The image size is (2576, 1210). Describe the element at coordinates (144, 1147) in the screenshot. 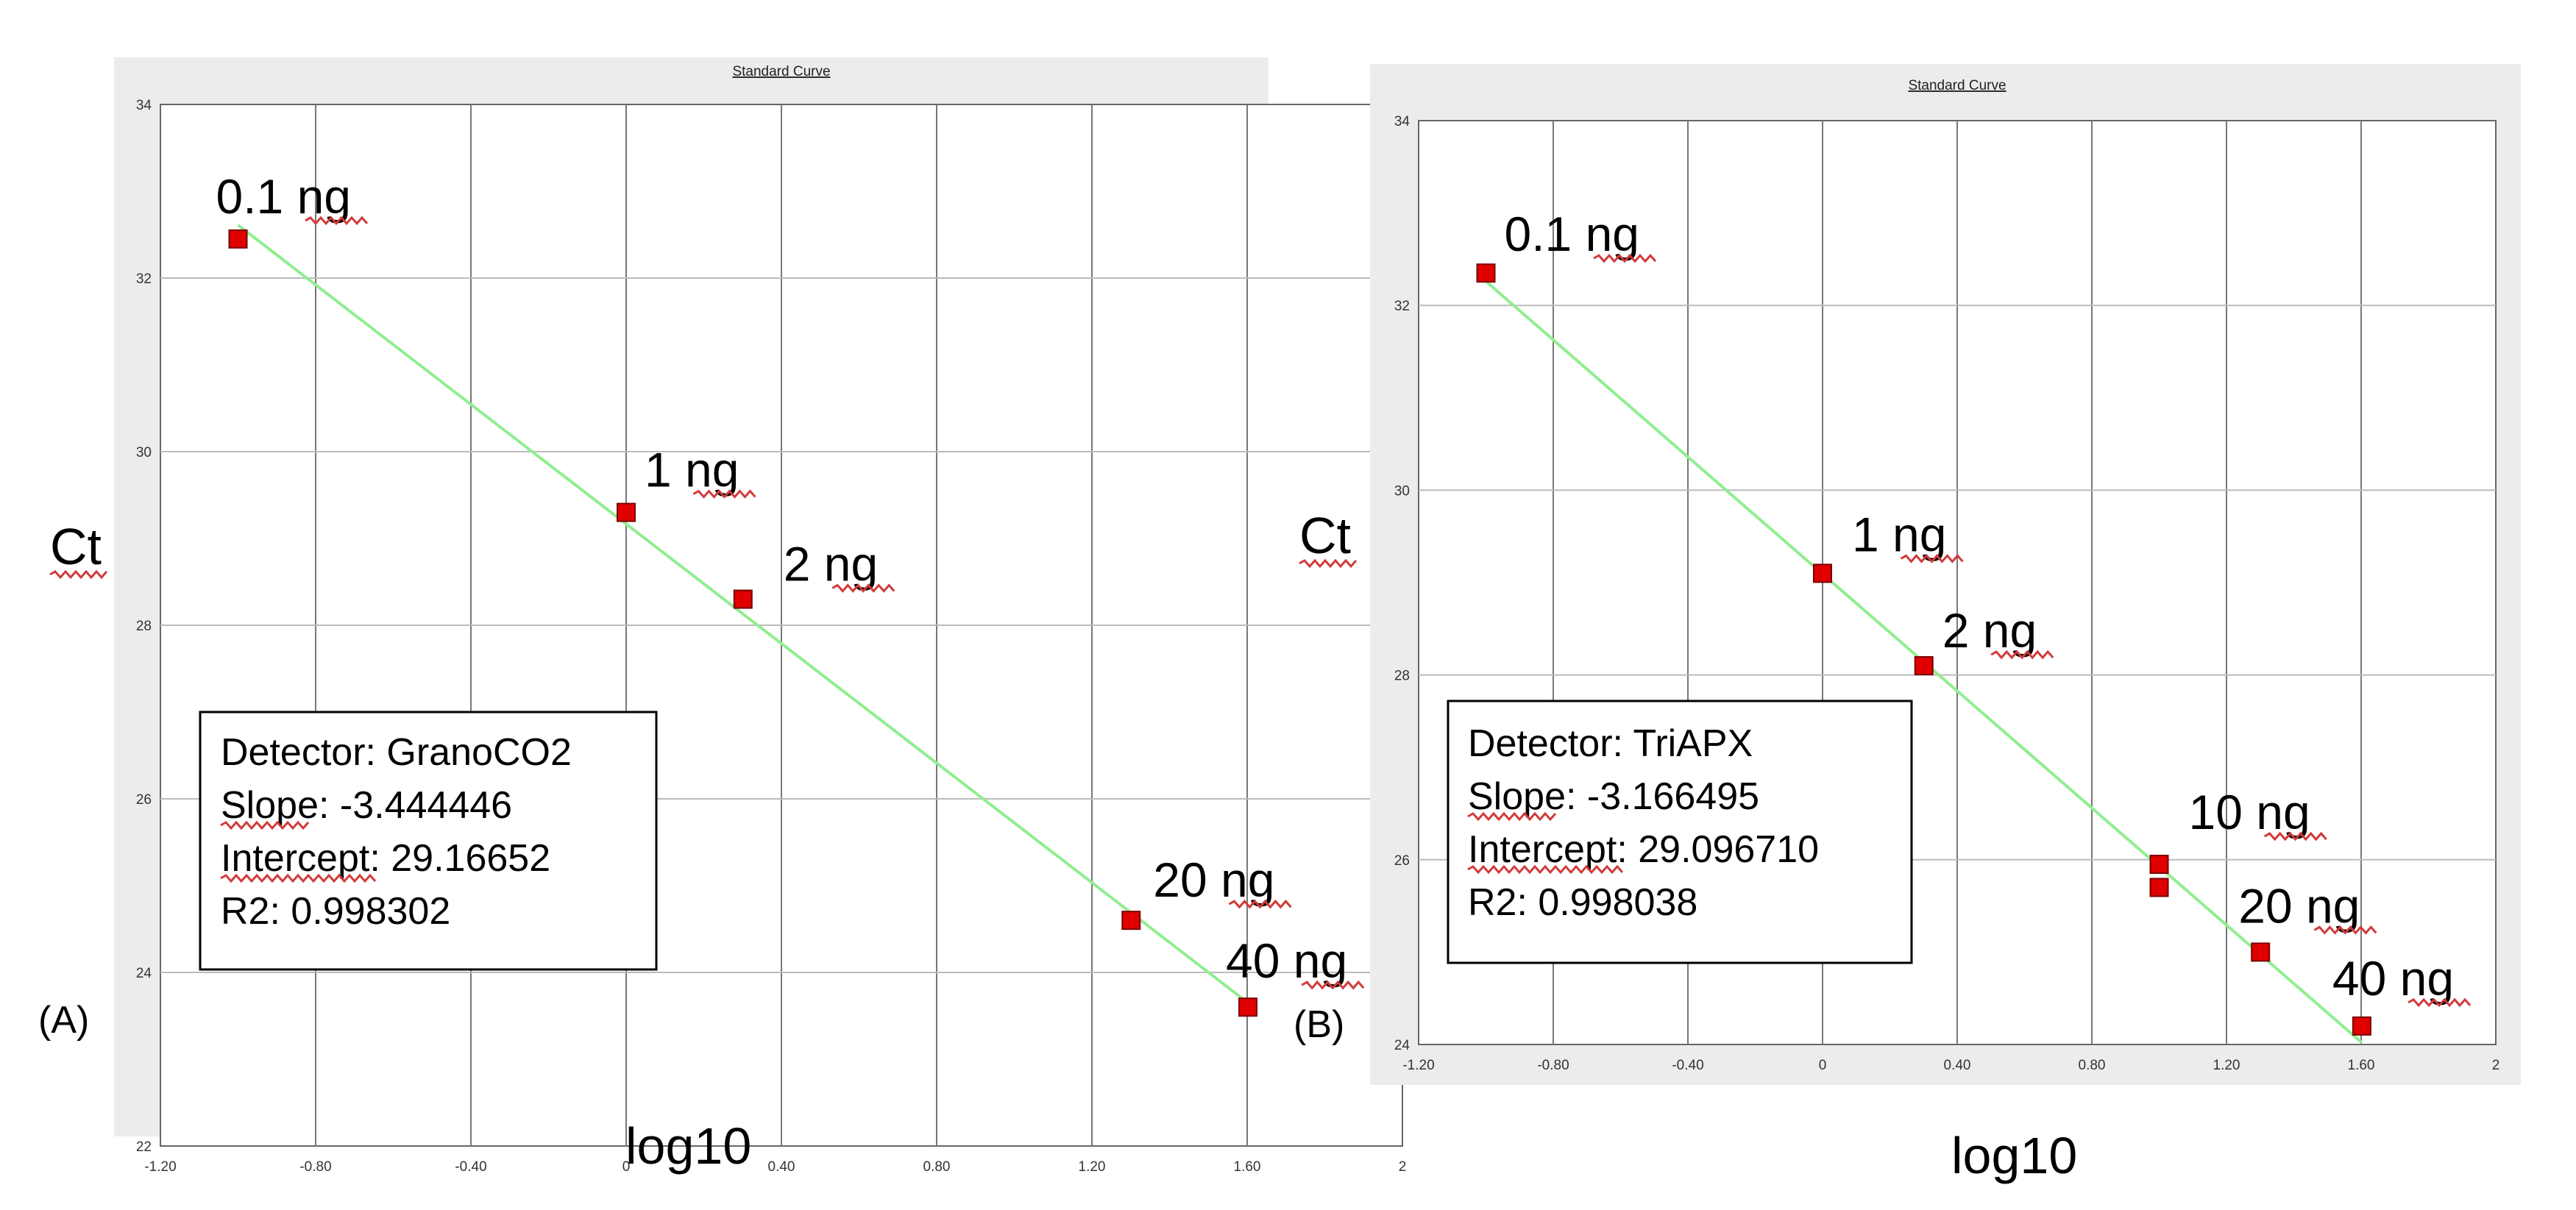

I see `y-tick-label: 22` at that location.